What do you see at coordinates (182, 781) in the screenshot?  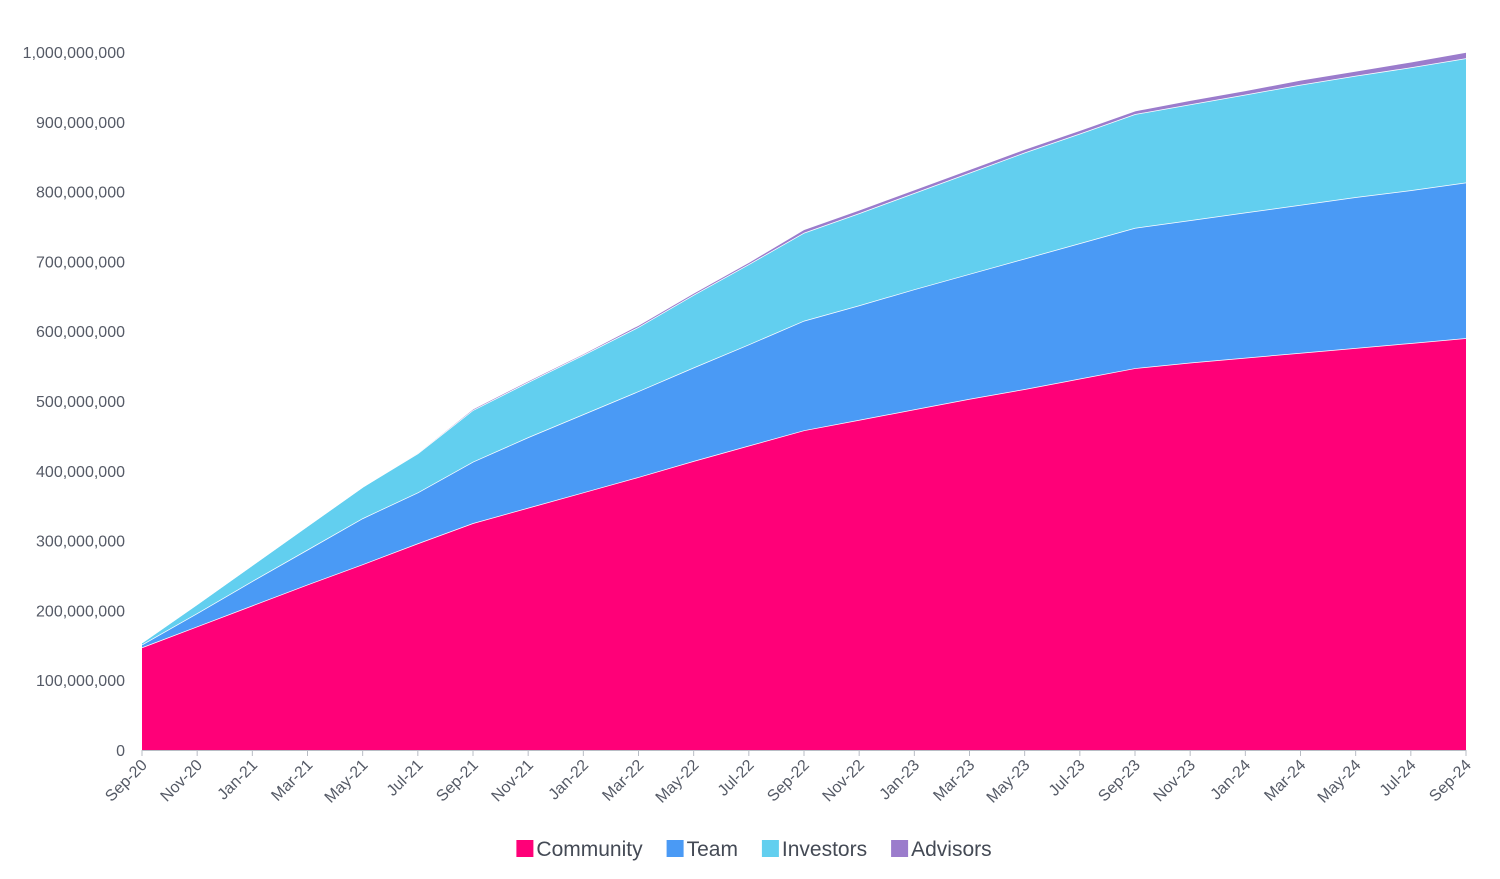 I see `x-tick-label: Nov-20` at bounding box center [182, 781].